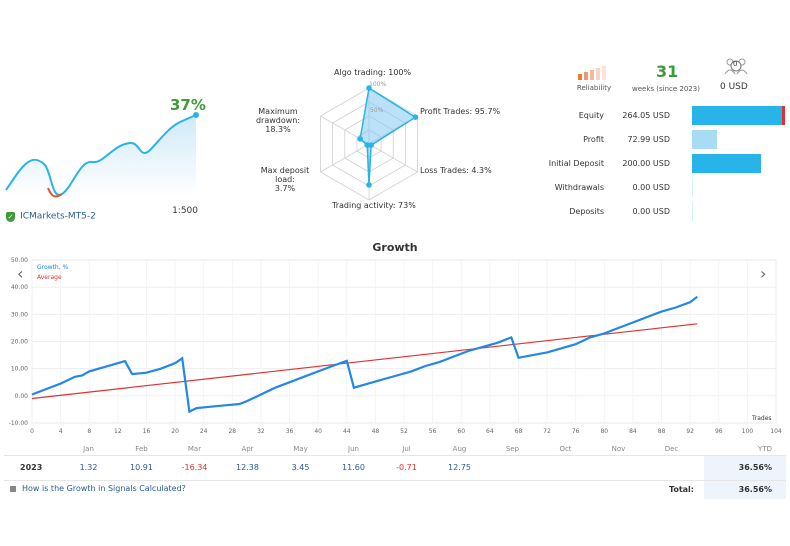 Image resolution: width=790 pixels, height=546 pixels. Describe the element at coordinates (19, 287) in the screenshot. I see `y-tick-label: 40.00` at that location.